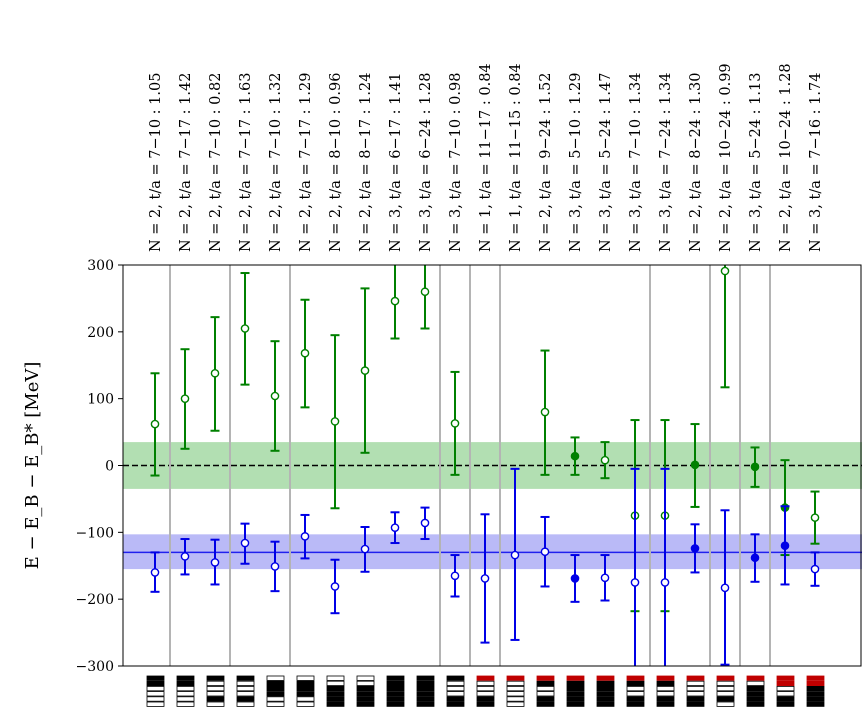 The width and height of the screenshot is (862, 711). What do you see at coordinates (756, 162) in the screenshot?
I see `fit-label: N = 3, t/a = 5−24 : 1.13` at bounding box center [756, 162].